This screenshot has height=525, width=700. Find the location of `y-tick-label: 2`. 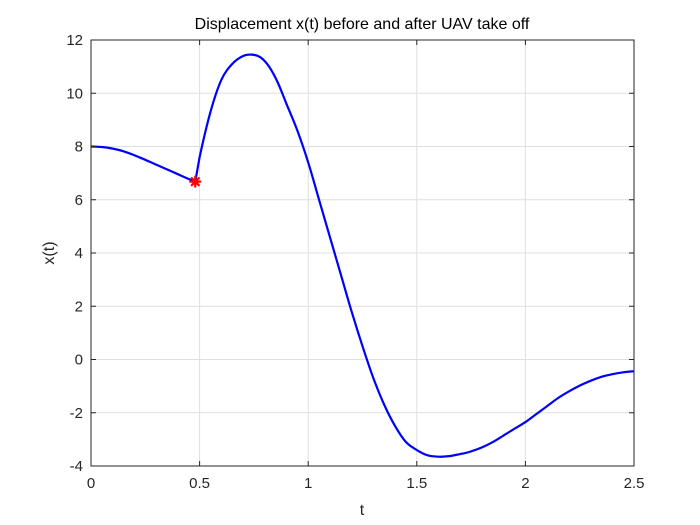

y-tick-label: 2 is located at coordinates (79, 306).